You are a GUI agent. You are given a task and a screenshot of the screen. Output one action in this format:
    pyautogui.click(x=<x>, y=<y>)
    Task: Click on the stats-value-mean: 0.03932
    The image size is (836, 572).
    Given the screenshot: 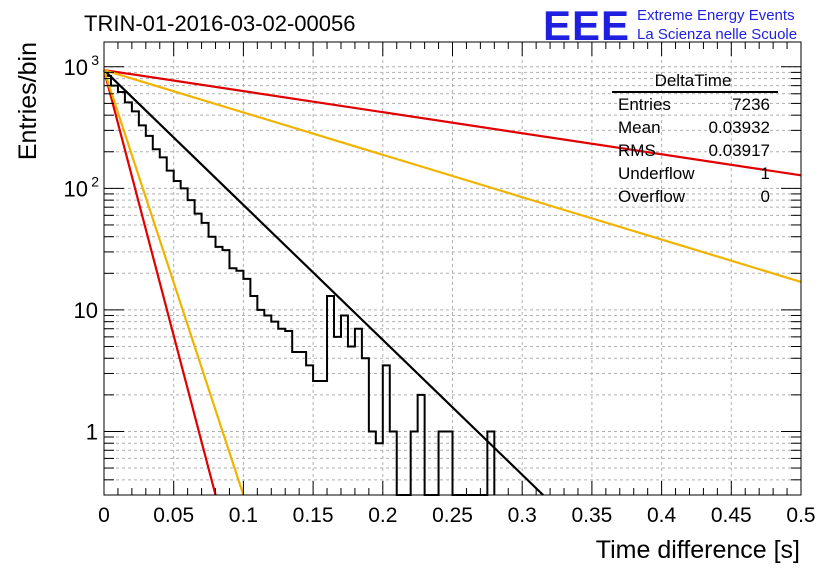 What is the action you would take?
    pyautogui.click(x=739, y=127)
    